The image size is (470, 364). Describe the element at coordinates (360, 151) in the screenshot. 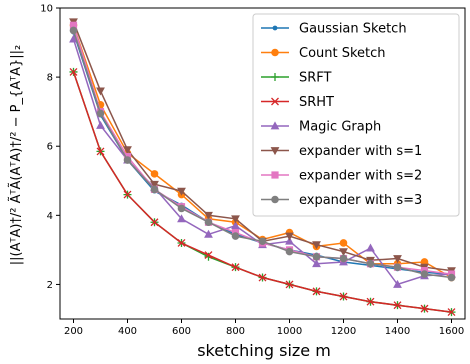

I see `legend-label: expander with s=1` at that location.